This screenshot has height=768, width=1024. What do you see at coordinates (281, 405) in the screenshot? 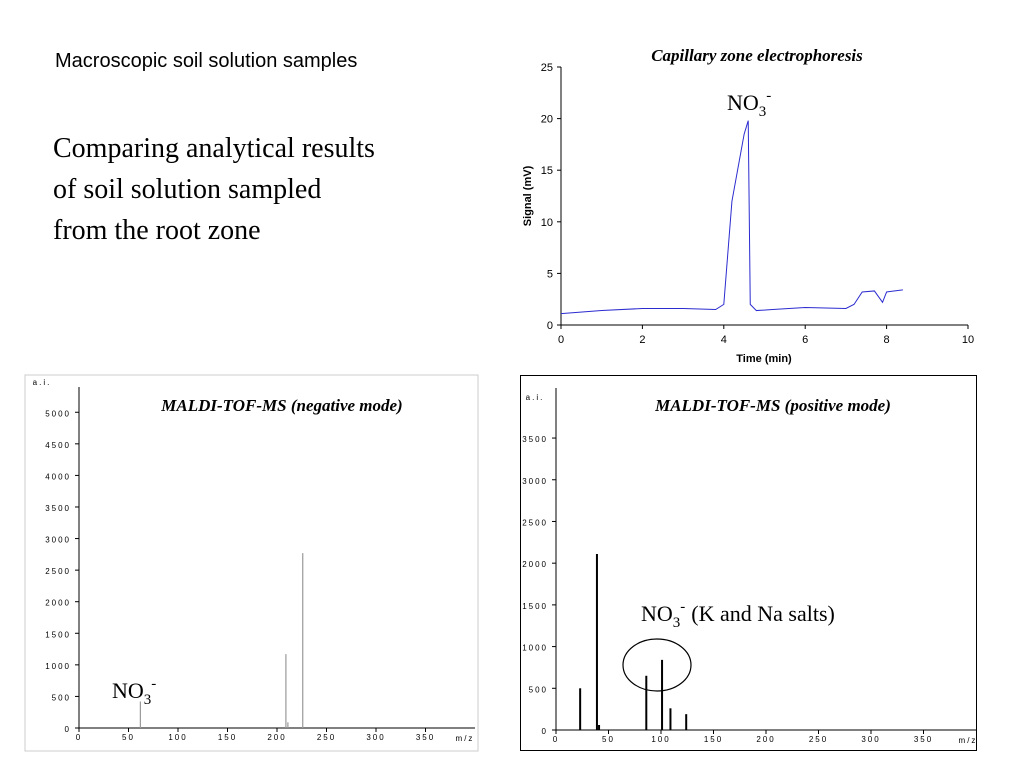
I see `chart-title: MALDI-TOF-MS (negative mode)` at bounding box center [281, 405].